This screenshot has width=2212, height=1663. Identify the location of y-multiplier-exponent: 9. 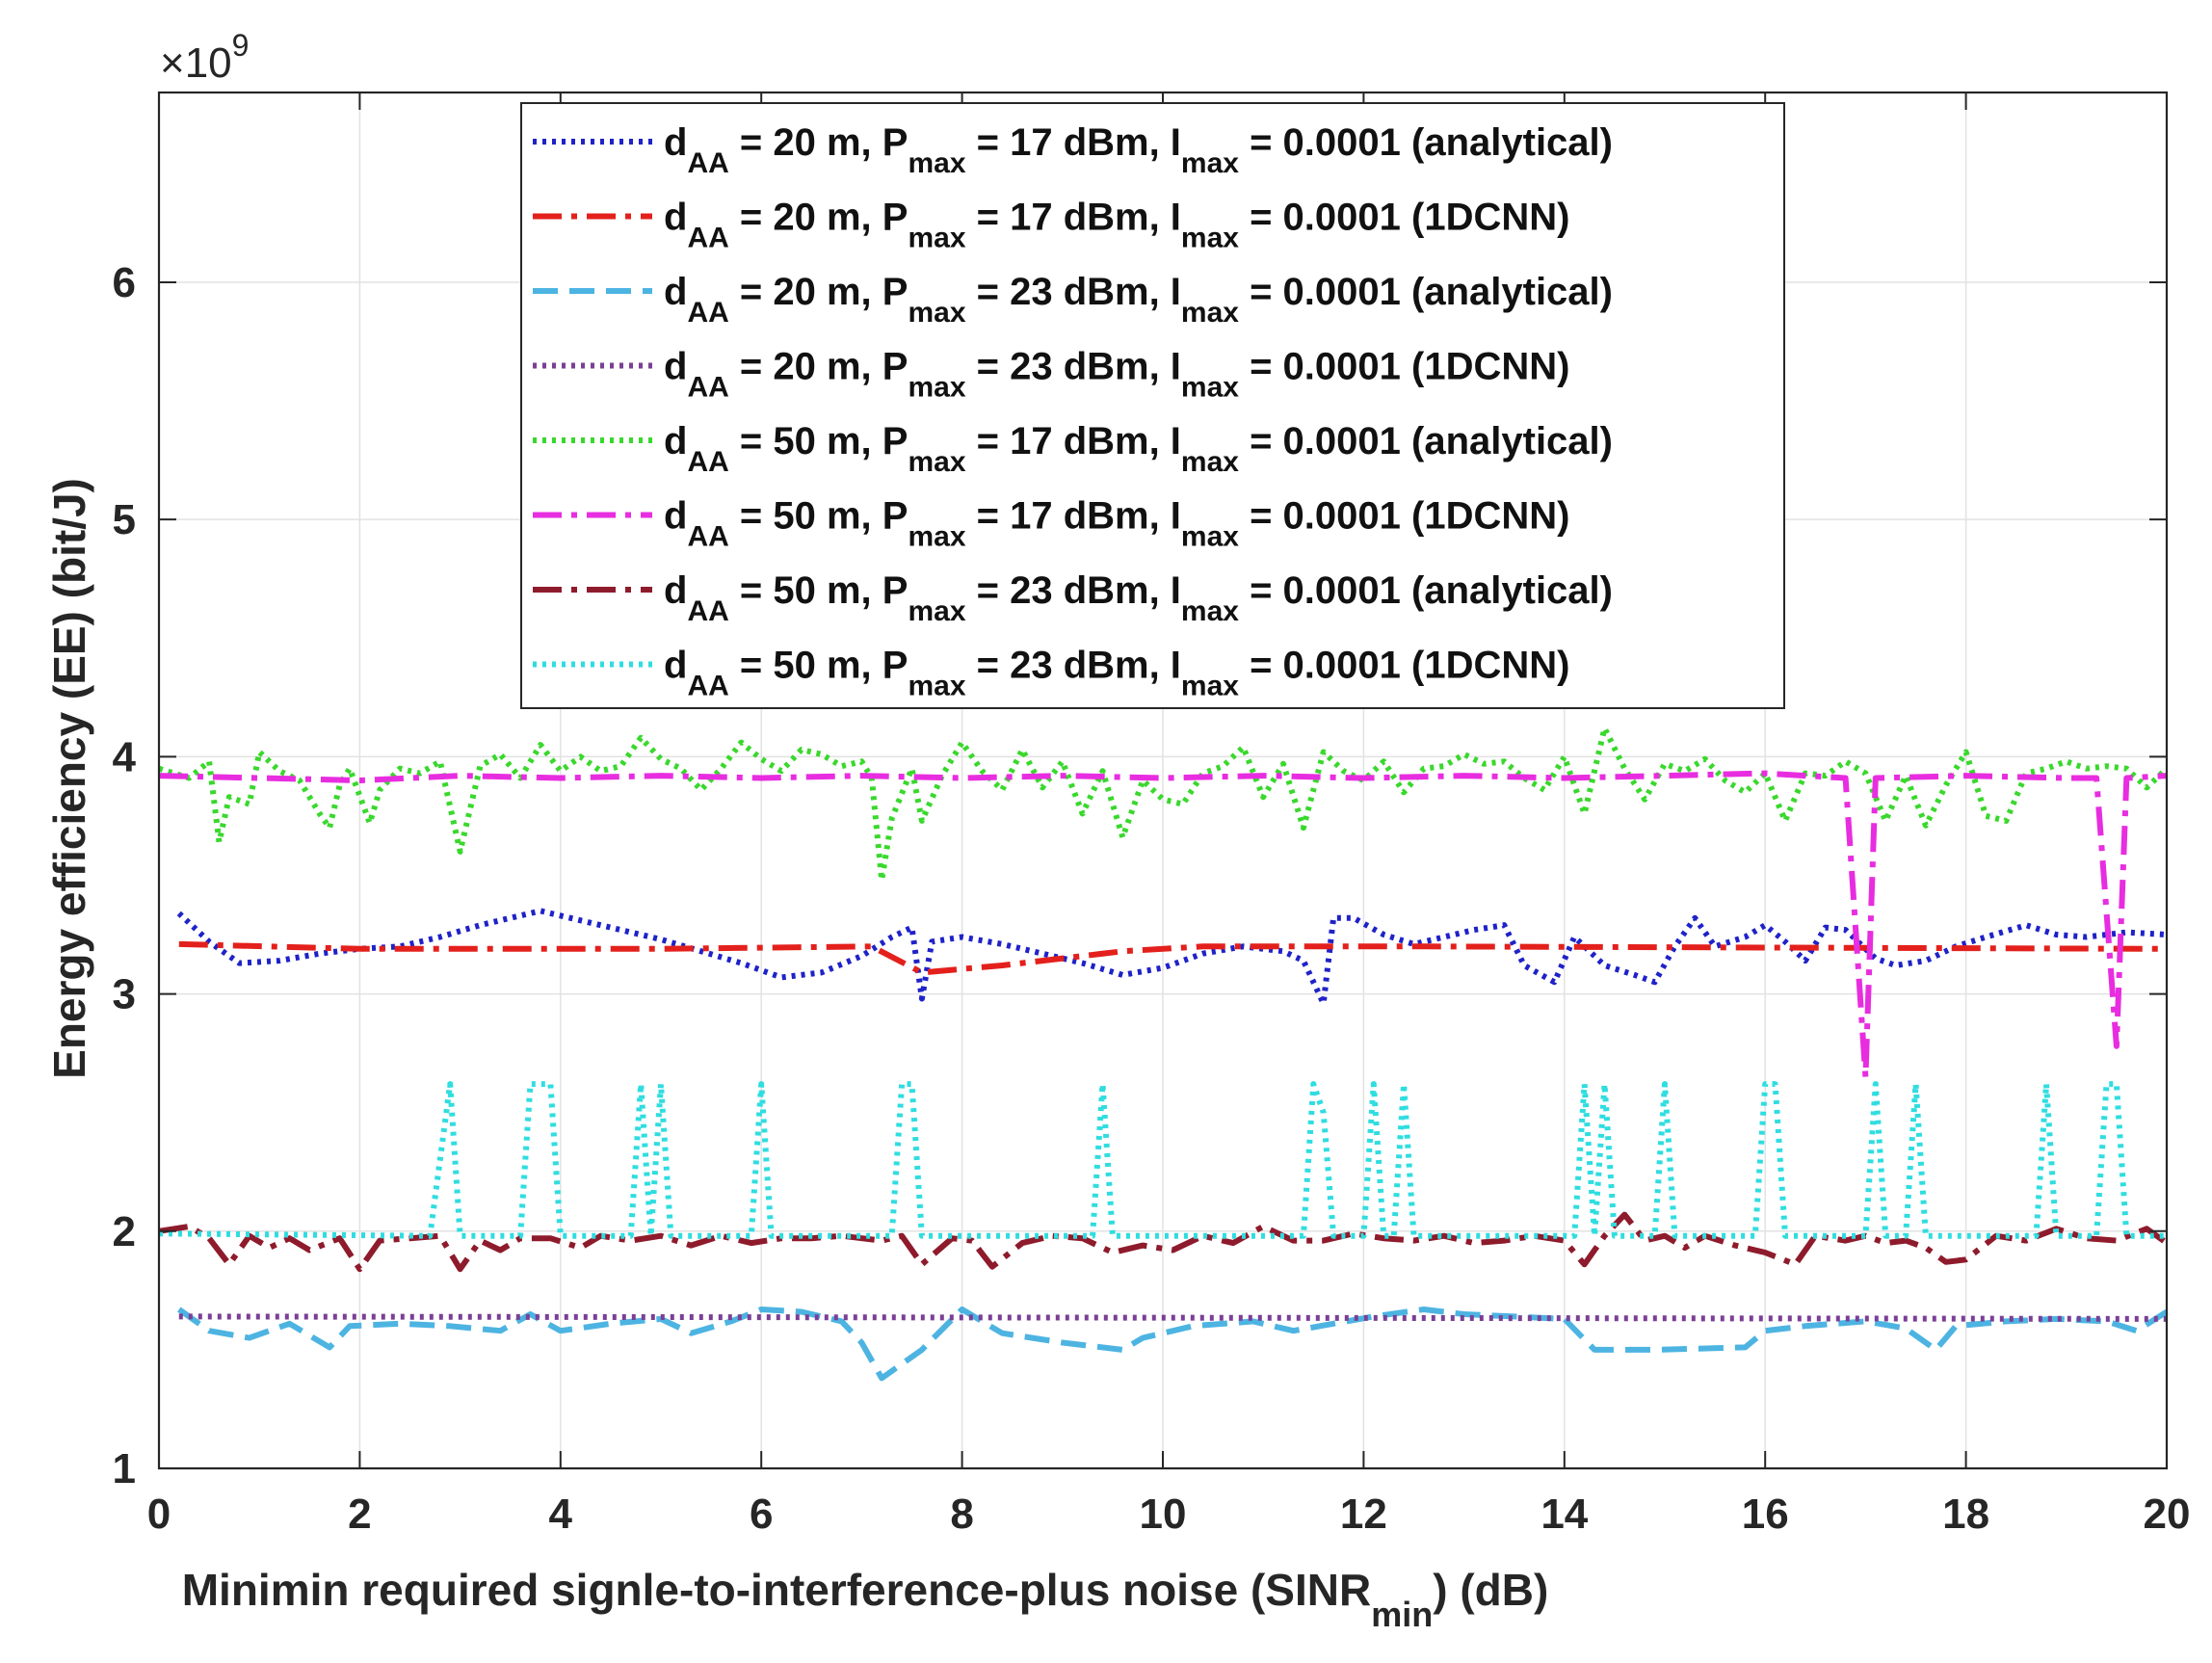
(241, 45).